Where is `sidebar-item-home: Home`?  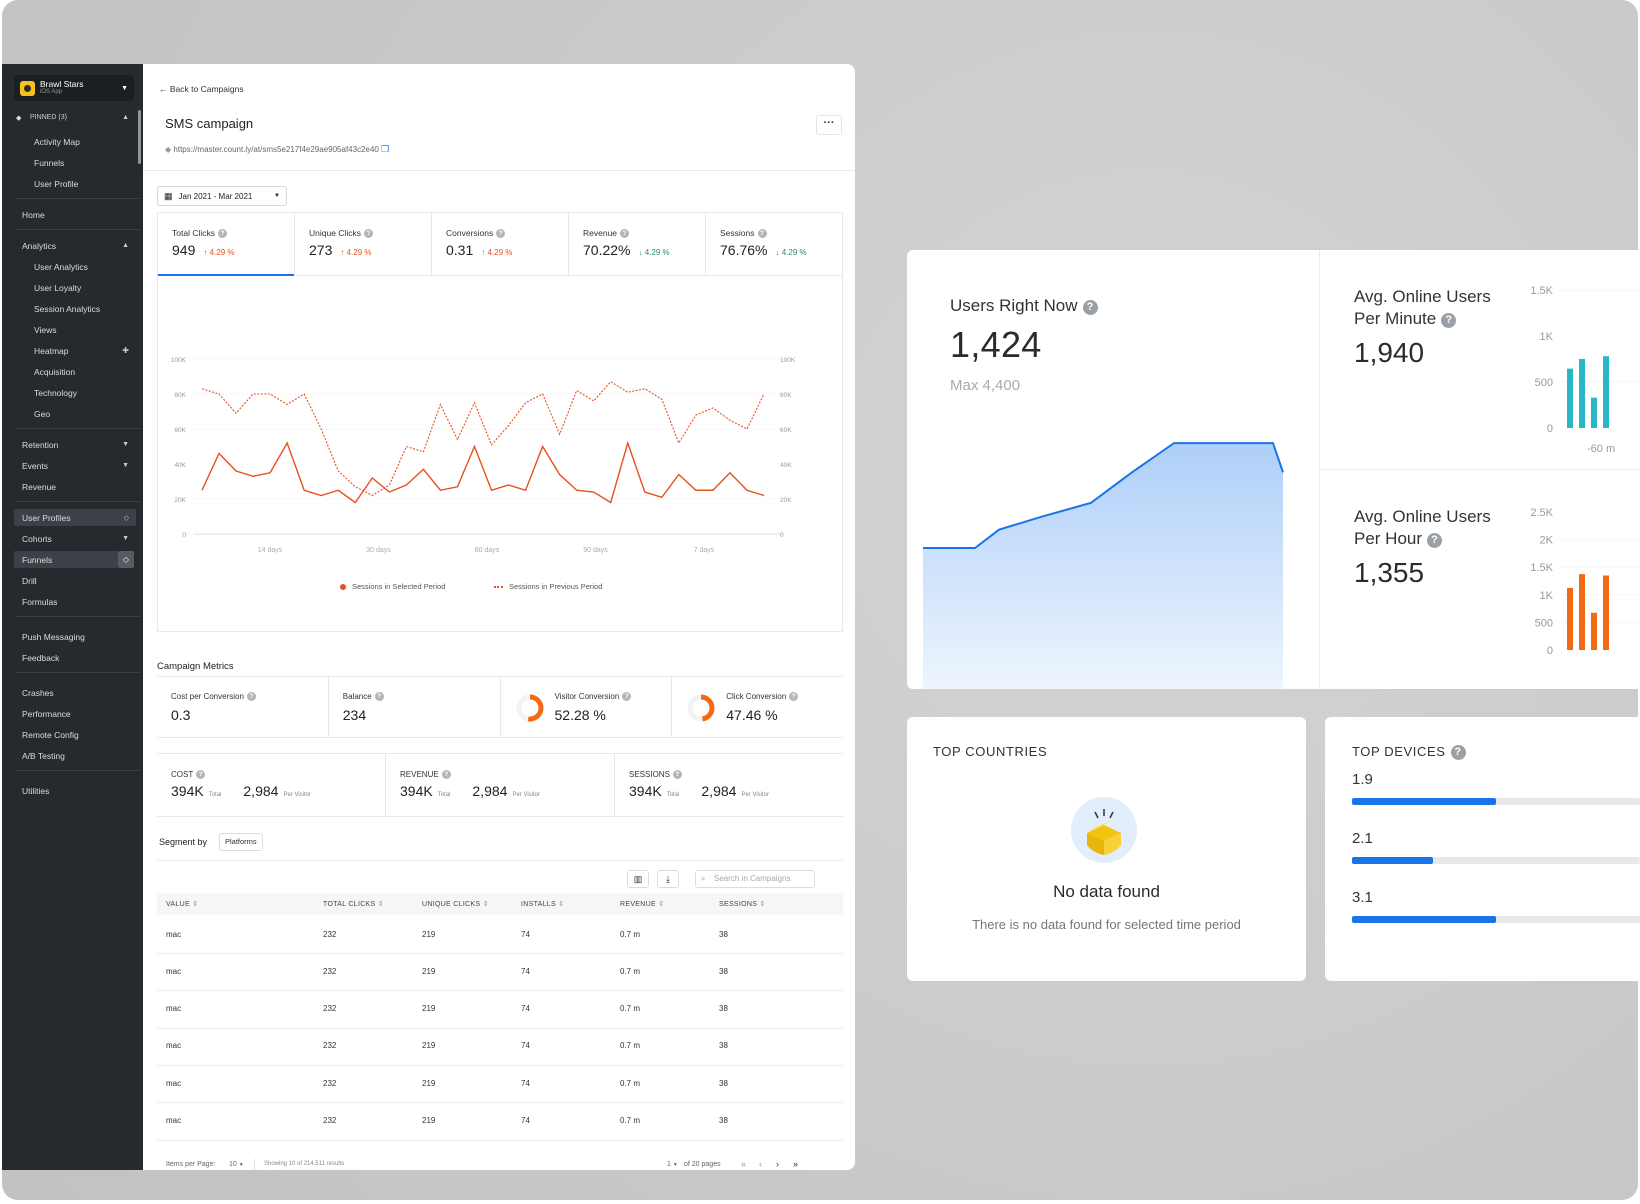 sidebar-item-home: Home is located at coordinates (72, 214).